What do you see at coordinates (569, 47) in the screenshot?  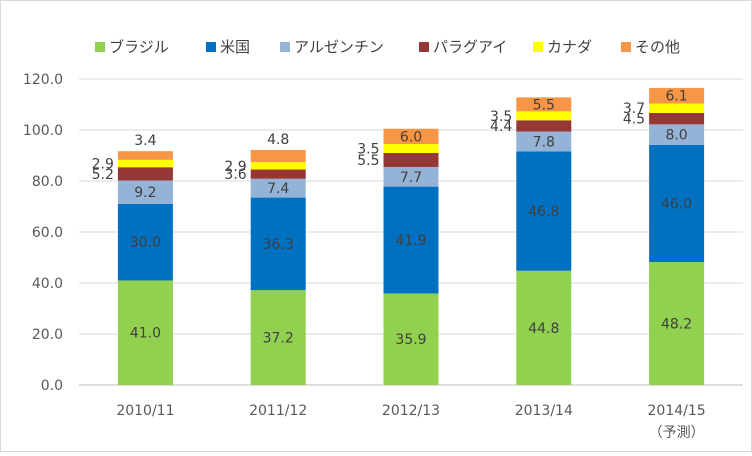 I see `legend-label: カナダ` at bounding box center [569, 47].